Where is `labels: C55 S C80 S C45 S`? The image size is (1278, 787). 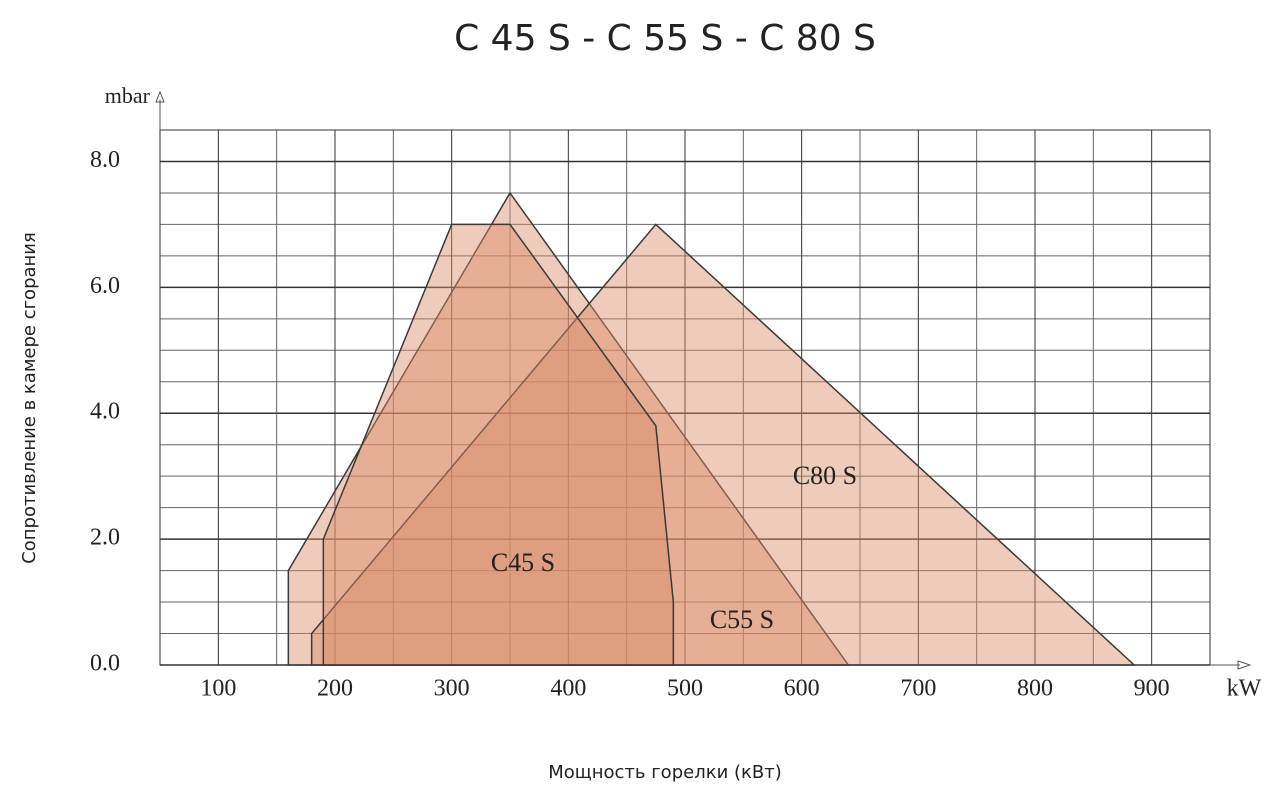 labels: C55 S C80 S C45 S is located at coordinates (674, 547).